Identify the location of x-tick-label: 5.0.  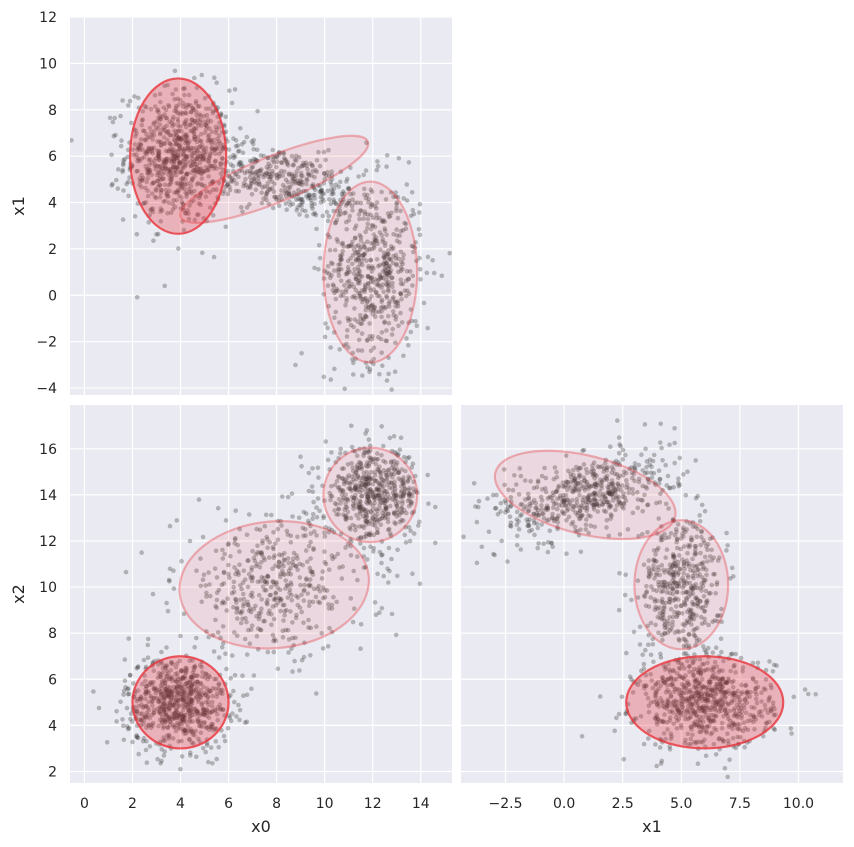
(681, 804).